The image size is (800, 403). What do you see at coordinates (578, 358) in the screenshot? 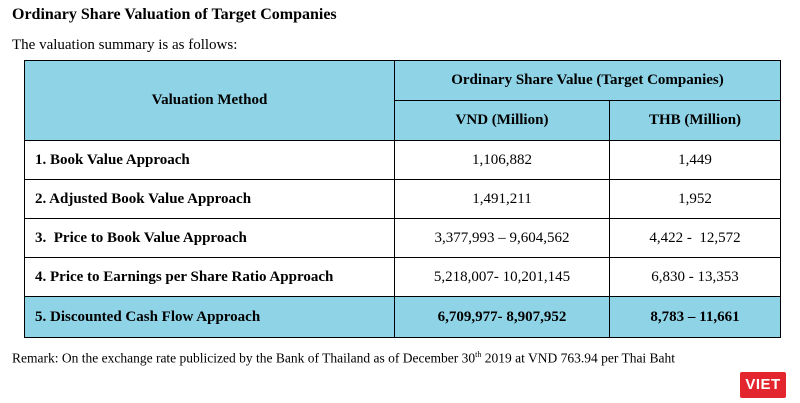
I see `remark-text-end: 2019 at VND 763.94 per Thai Baht` at bounding box center [578, 358].